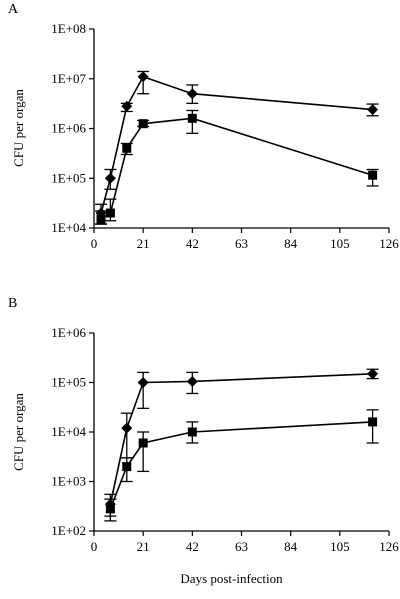 The width and height of the screenshot is (400, 599). Describe the element at coordinates (68, 78) in the screenshot. I see `y-tick-label: 1E+07` at that location.